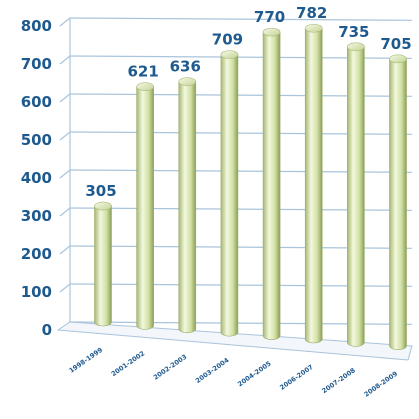 This screenshot has height=419, width=419. What do you see at coordinates (36, 102) in the screenshot?
I see `y-tick-label: 600` at bounding box center [36, 102].